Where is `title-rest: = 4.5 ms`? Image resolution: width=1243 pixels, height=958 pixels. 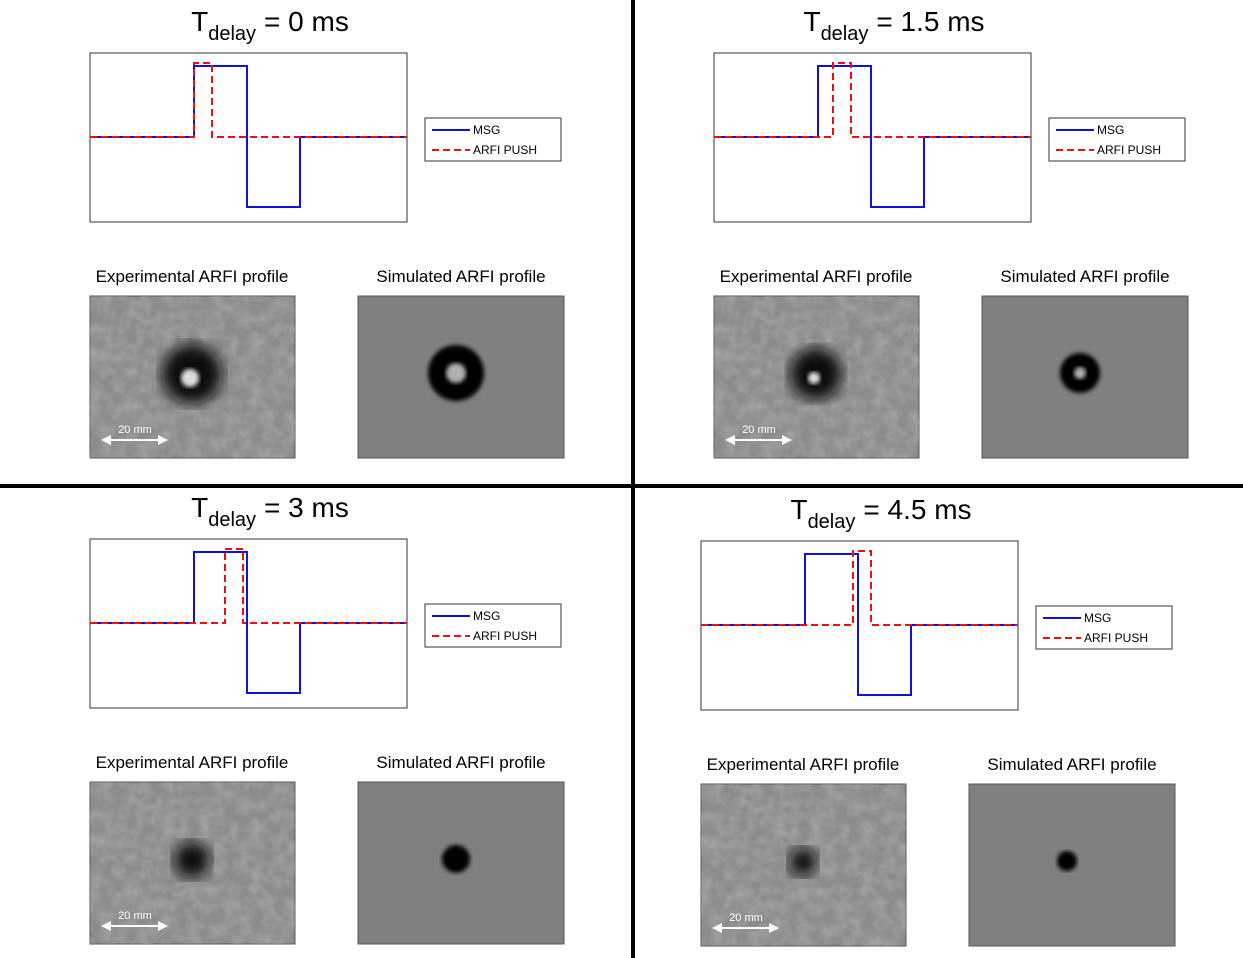
title-rest: = 4.5 ms is located at coordinates (917, 509).